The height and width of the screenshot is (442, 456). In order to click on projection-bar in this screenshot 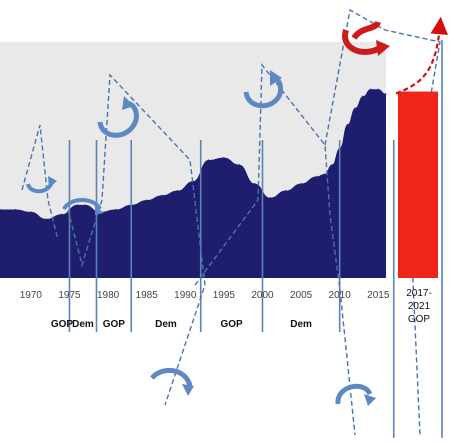, I will do `click(418, 184)`.